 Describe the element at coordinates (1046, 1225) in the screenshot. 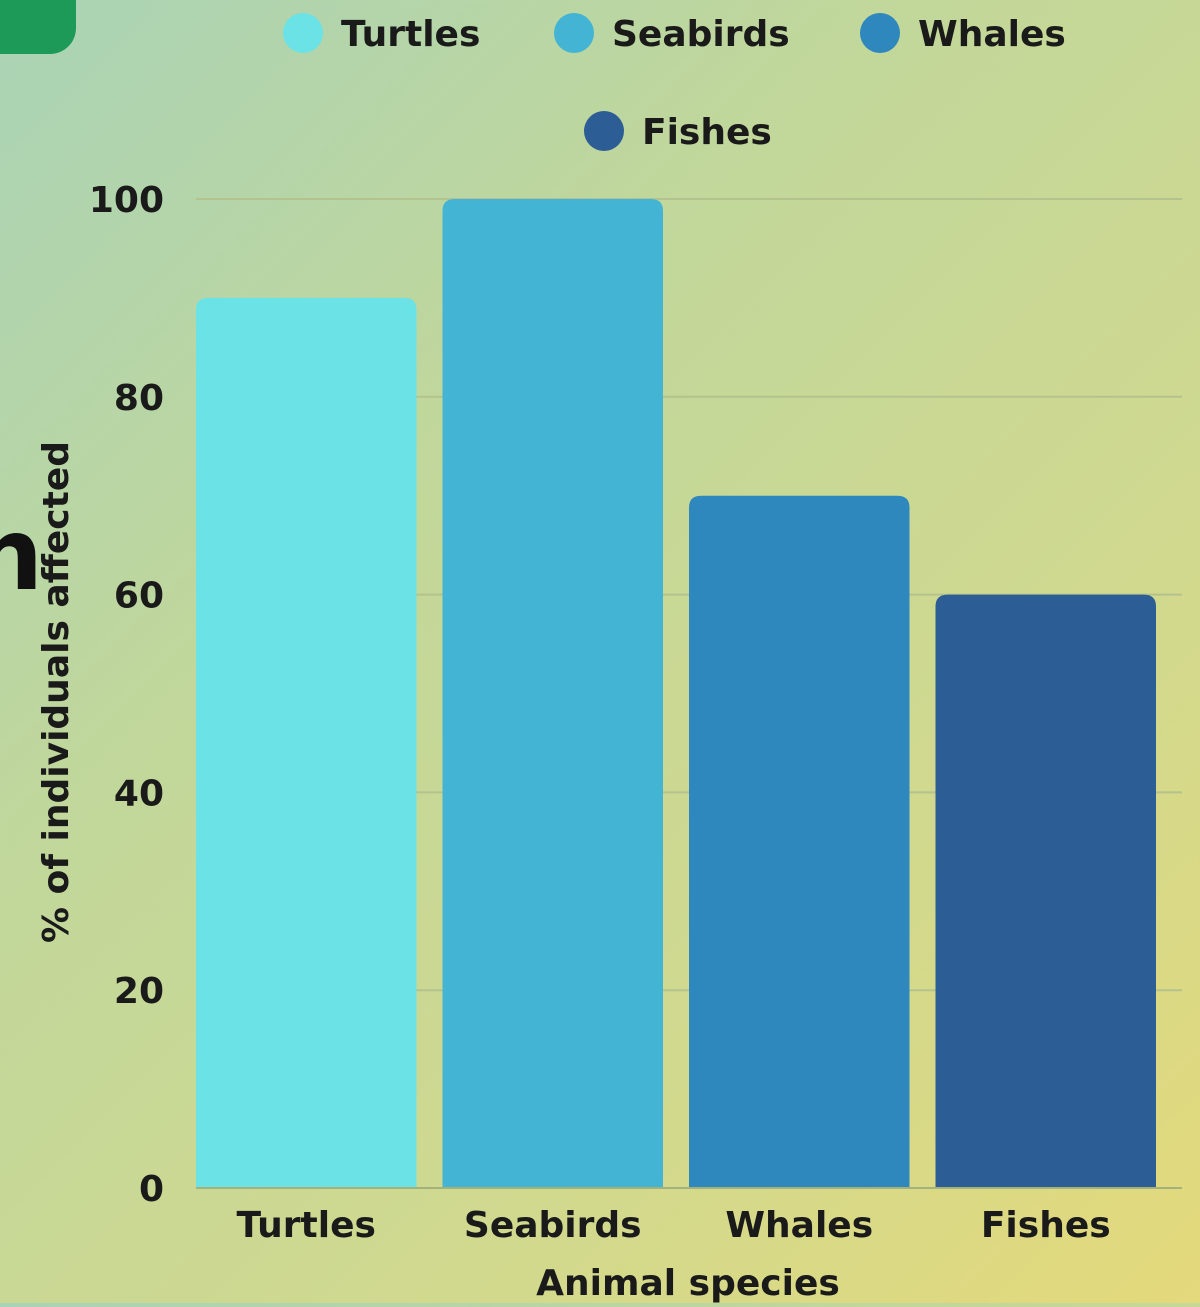

I see `x-tick-label: Fishes` at that location.